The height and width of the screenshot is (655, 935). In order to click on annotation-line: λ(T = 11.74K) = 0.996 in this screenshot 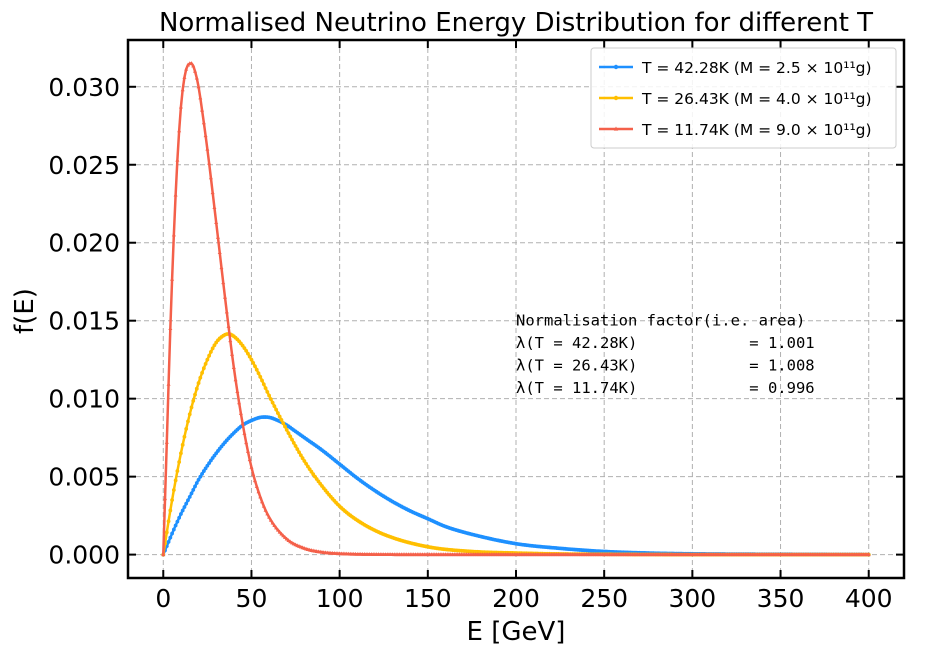, I will do `click(665, 388)`.